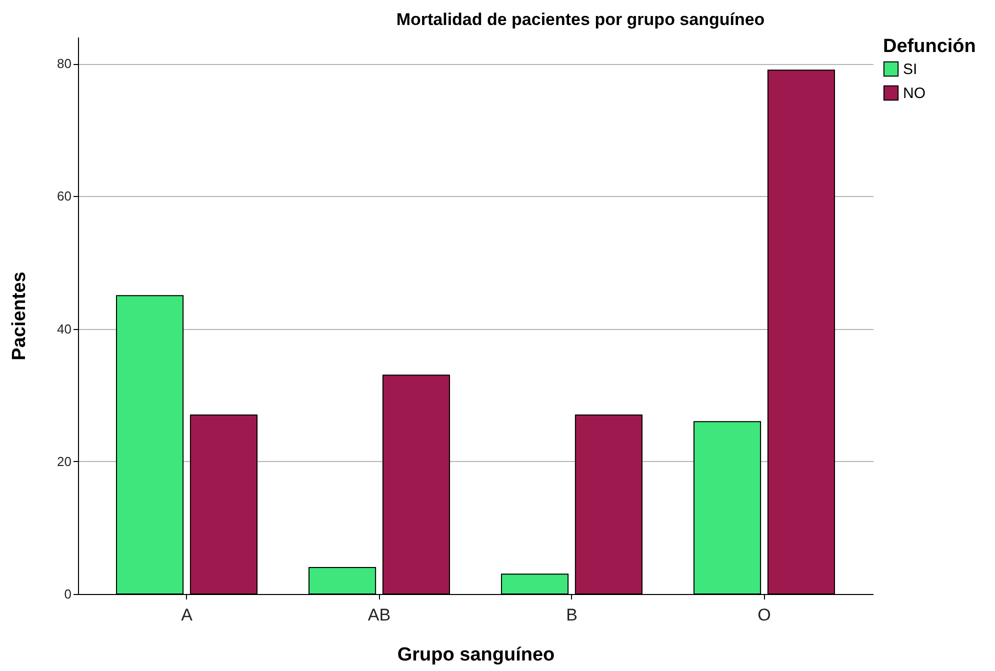 This screenshot has height=671, width=995. I want to click on y-tick-label: 0, so click(68, 594).